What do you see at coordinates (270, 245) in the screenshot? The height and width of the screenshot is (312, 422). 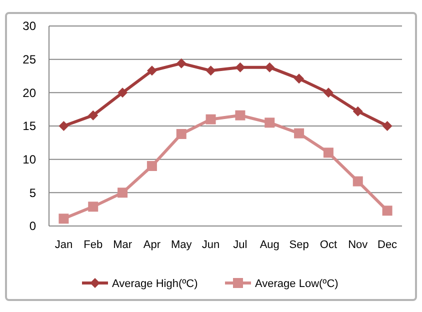 I see `x-tick-label: Aug` at bounding box center [270, 245].